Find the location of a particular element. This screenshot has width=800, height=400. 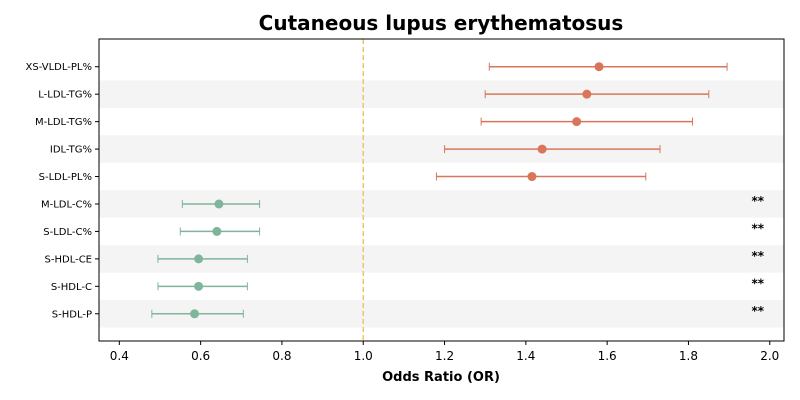

ci-L-LDL-TG% is located at coordinates (597, 94).